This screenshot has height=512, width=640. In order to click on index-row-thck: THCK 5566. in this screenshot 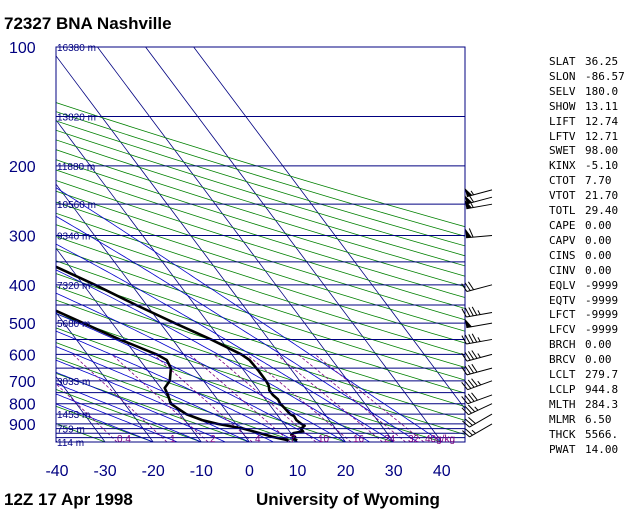, I will do `click(590, 435)`.